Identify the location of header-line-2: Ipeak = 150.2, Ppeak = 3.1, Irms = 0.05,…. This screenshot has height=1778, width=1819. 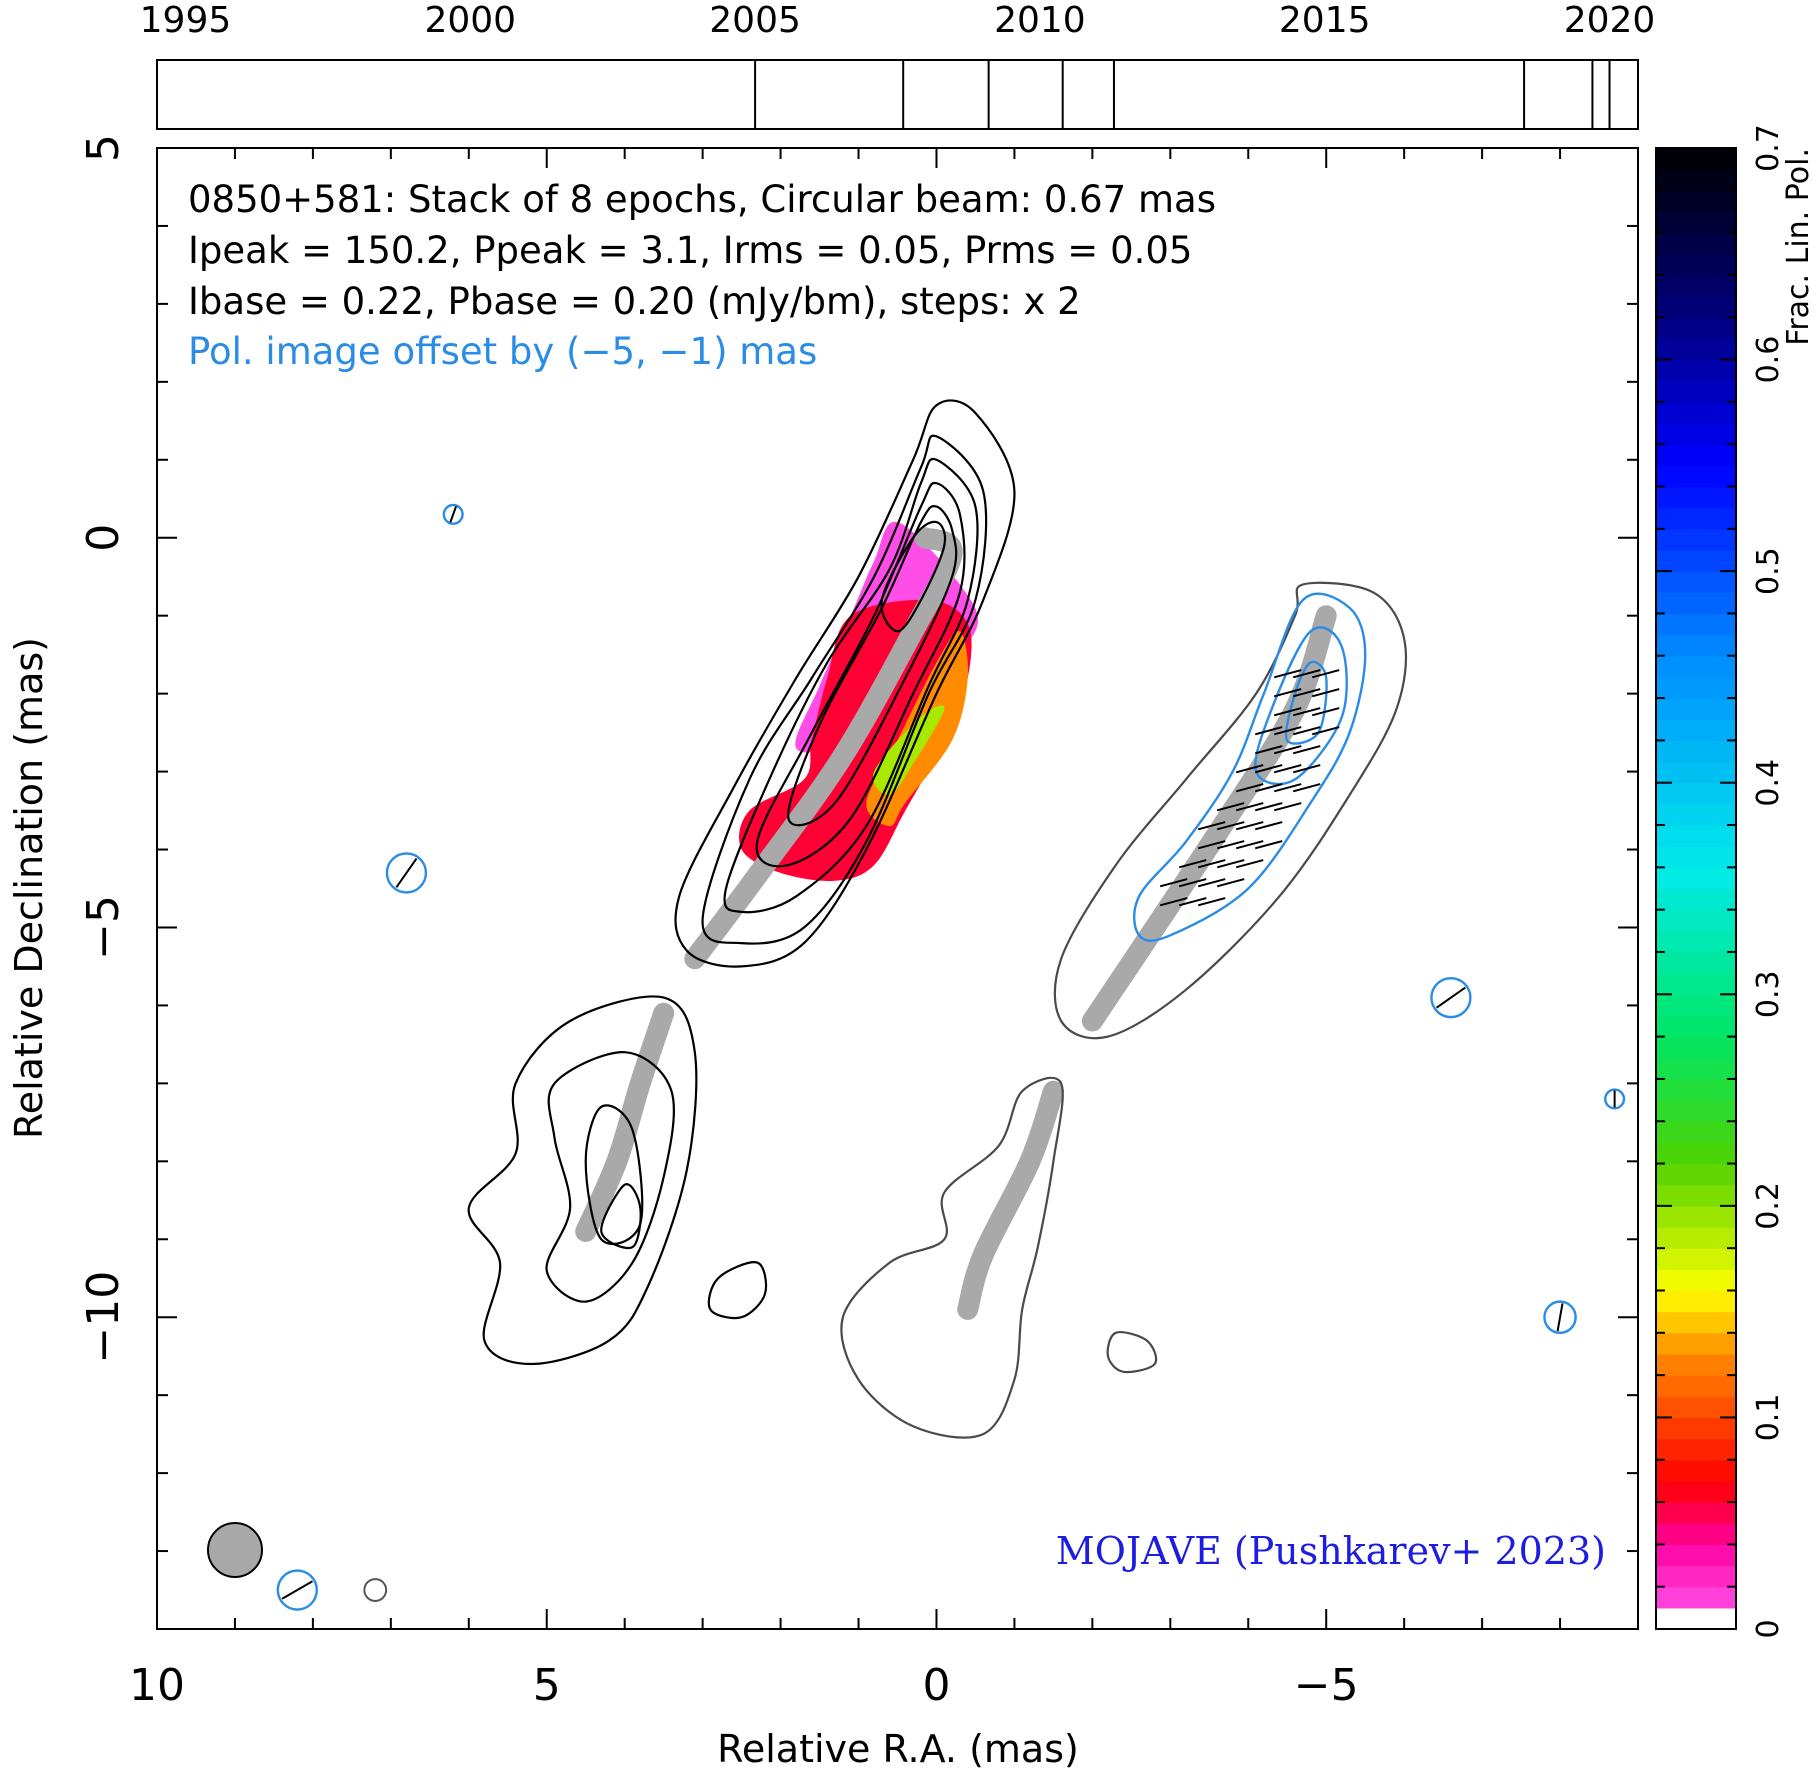
(690, 250).